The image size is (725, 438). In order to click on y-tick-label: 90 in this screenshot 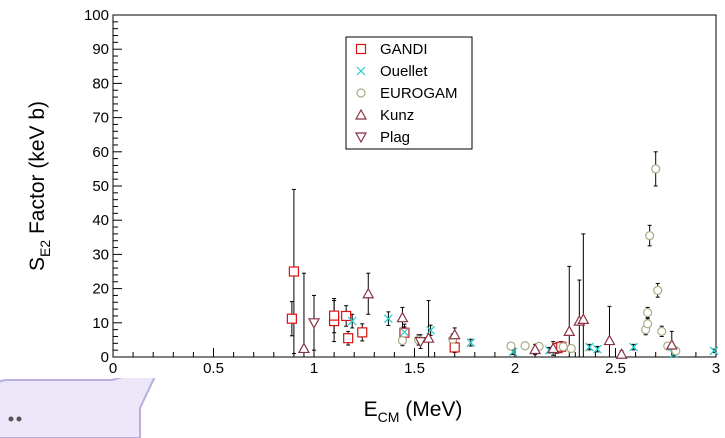, I will do `click(100, 49)`.